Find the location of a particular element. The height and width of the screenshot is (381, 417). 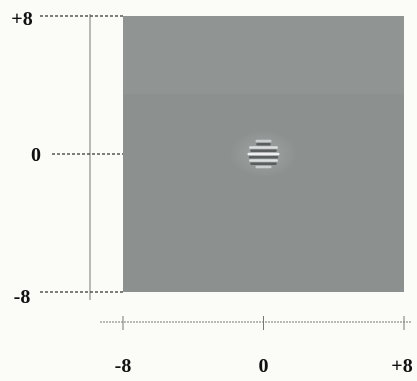

y-tick-label: -8 is located at coordinates (22, 297).